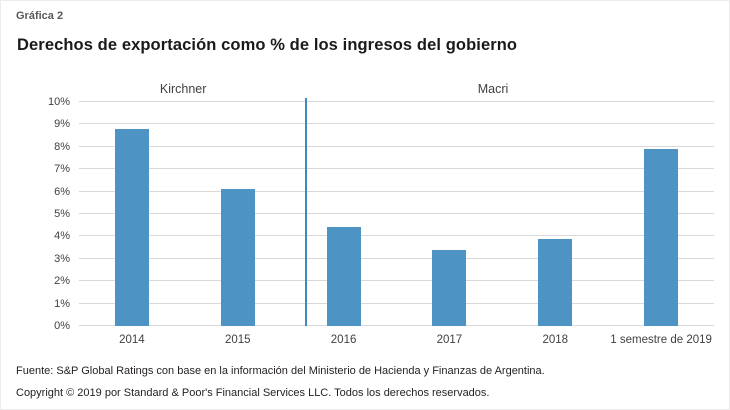  I want to click on x-axis-label: 1 semestre de 2019, so click(661, 340).